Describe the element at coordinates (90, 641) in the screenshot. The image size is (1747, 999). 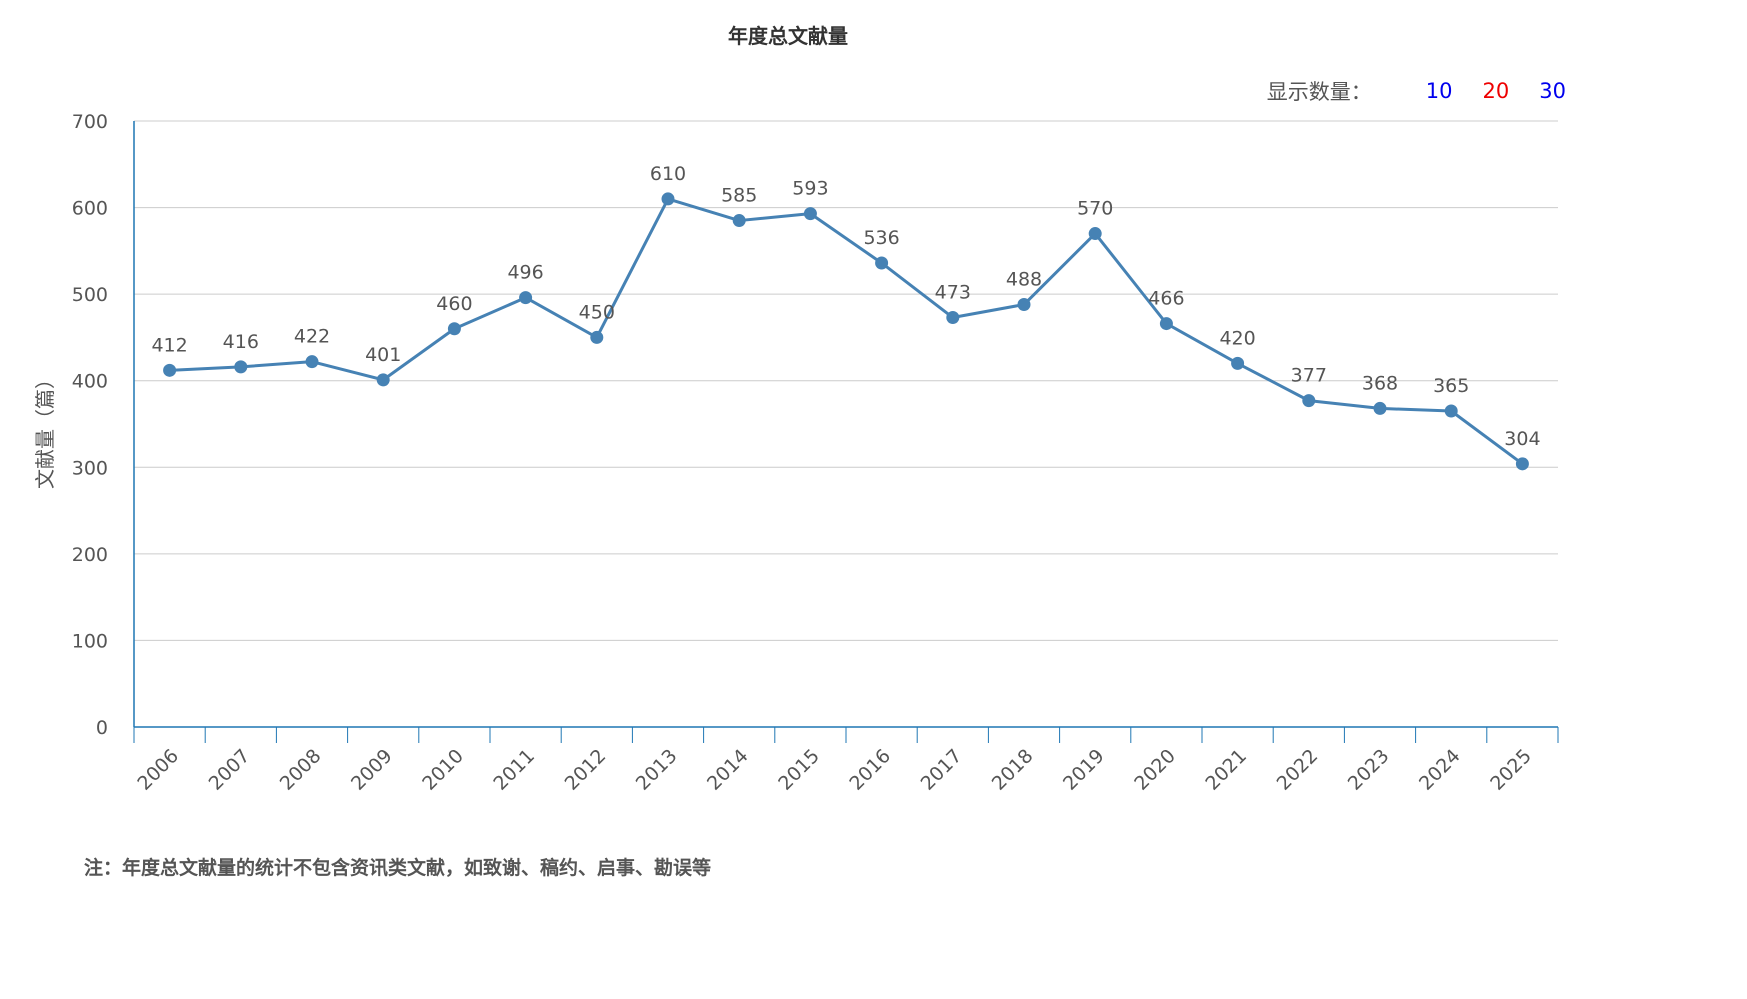
I see `y-tick-label: 100` at that location.